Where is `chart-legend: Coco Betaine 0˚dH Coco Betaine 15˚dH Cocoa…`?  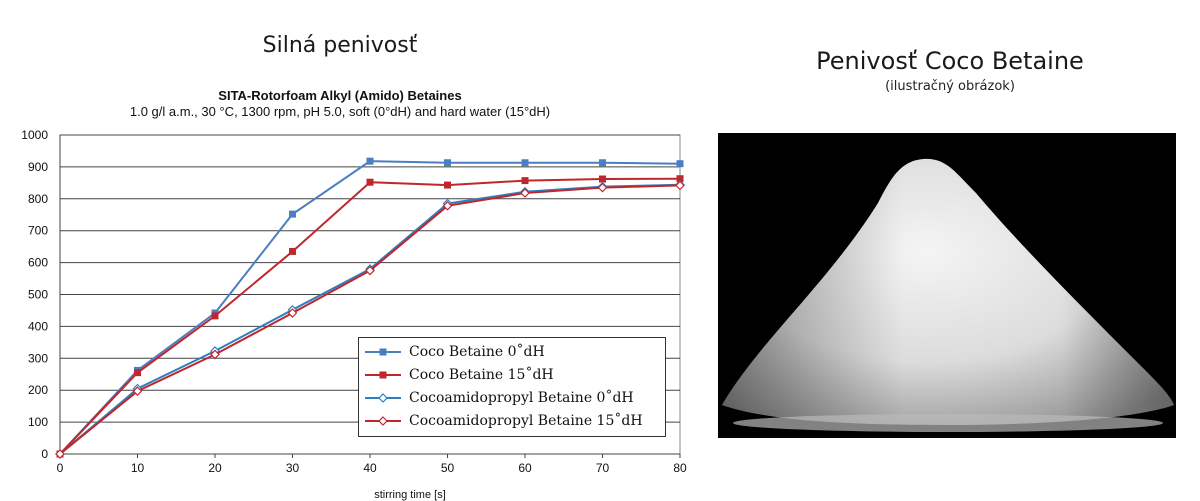
chart-legend: Coco Betaine 0˚dH Coco Betaine 15˚dH Cocoa… is located at coordinates (512, 387).